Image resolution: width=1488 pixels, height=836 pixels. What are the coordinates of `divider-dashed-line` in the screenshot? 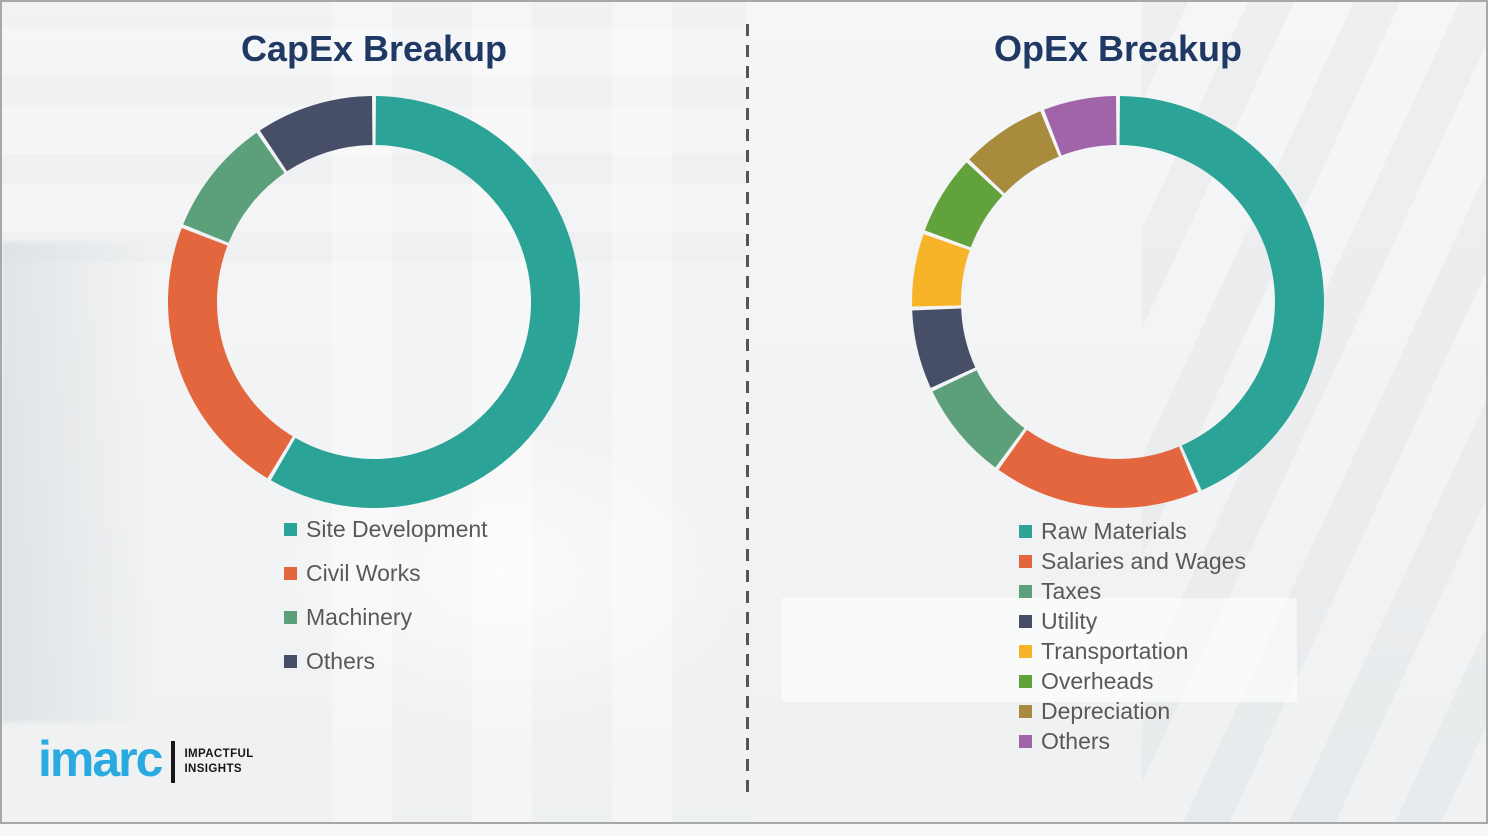 It's located at (747, 408).